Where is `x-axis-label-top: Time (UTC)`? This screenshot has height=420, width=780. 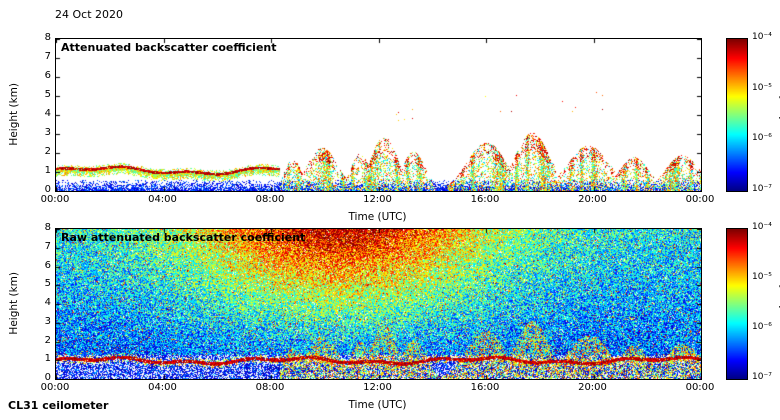 x-axis-label-top: Time (UTC) is located at coordinates (377, 217).